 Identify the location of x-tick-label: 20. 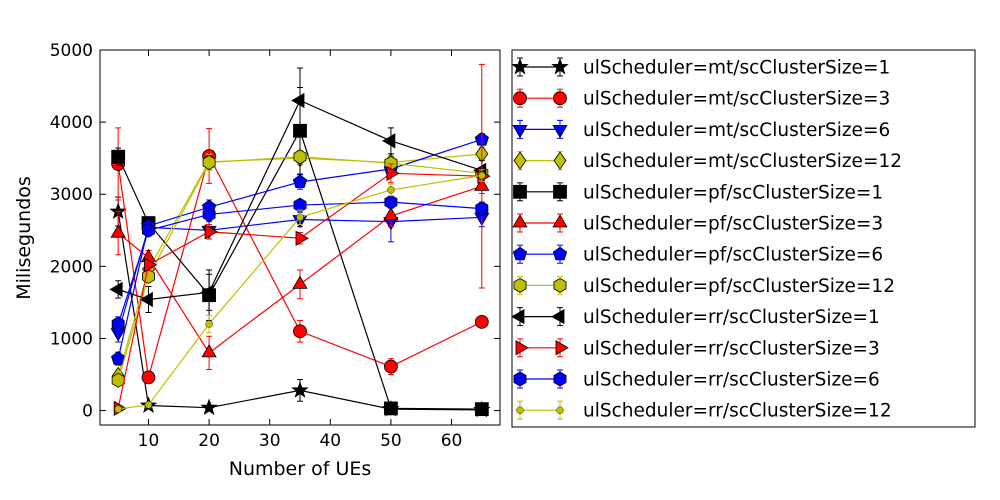
(209, 441).